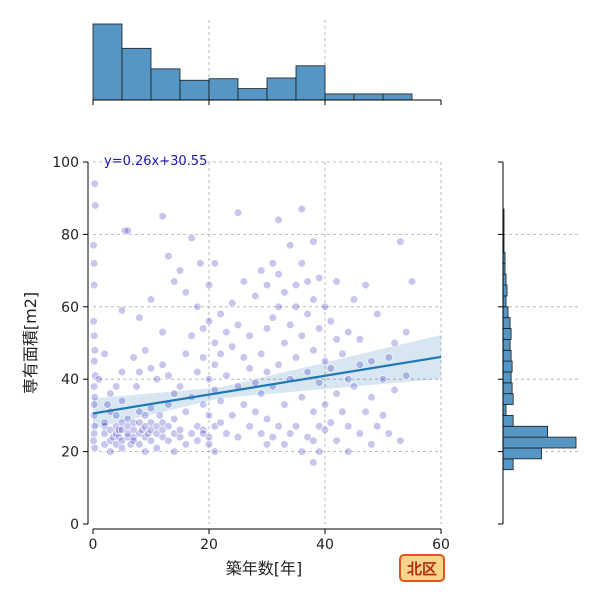 The height and width of the screenshot is (604, 600). I want to click on x-tick-label: 40, so click(325, 545).